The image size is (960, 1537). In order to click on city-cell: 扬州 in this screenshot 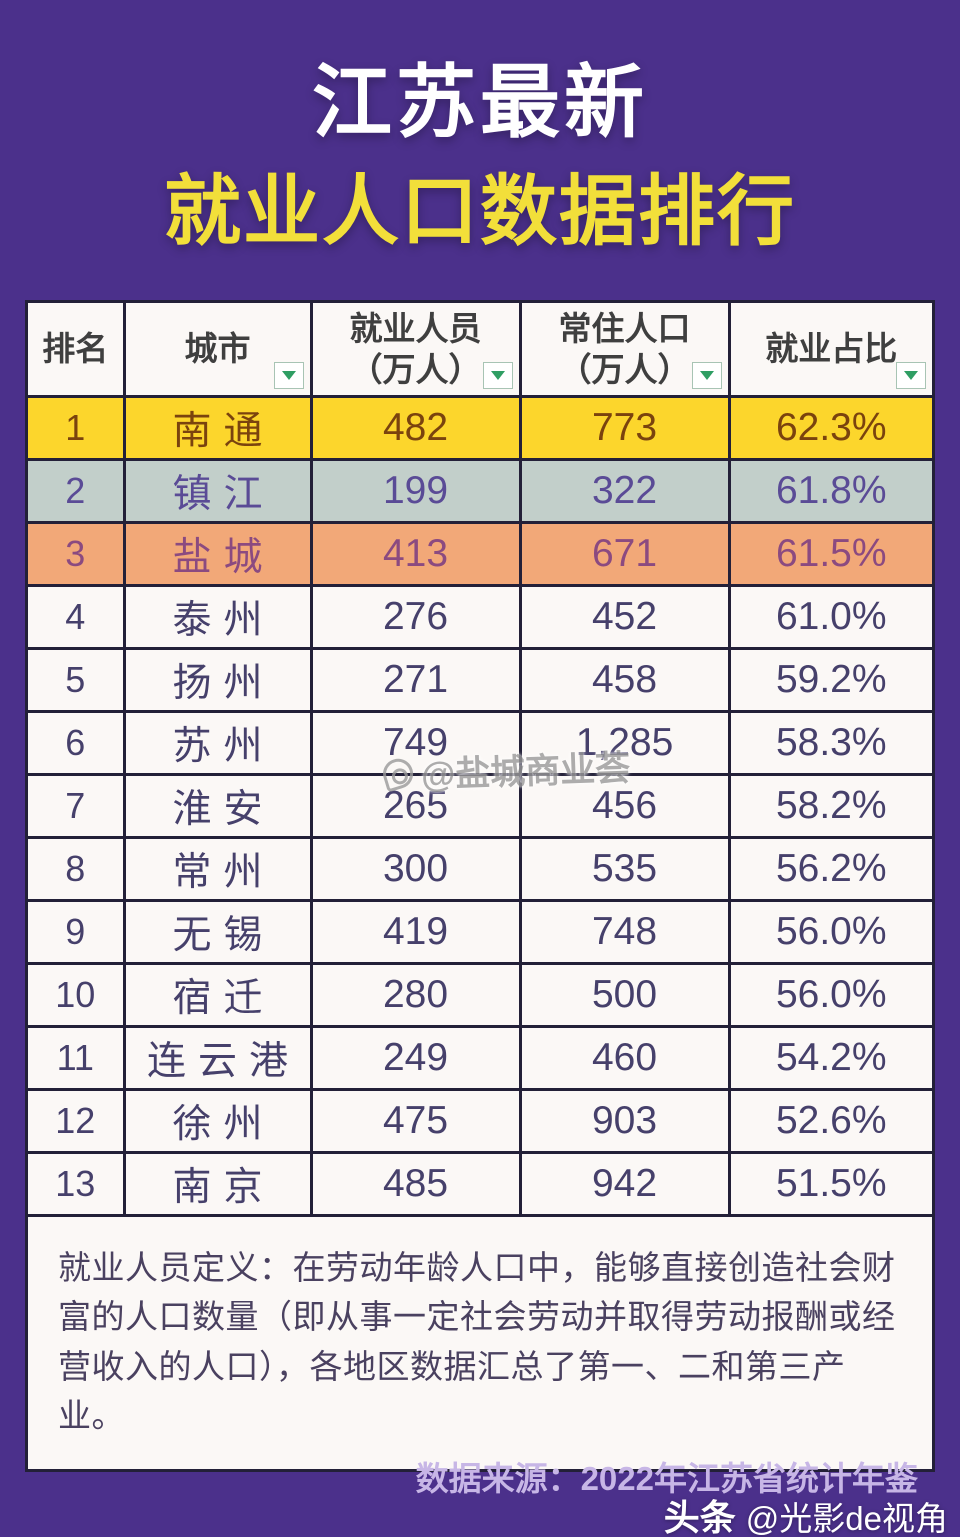, I will do `click(218, 680)`.